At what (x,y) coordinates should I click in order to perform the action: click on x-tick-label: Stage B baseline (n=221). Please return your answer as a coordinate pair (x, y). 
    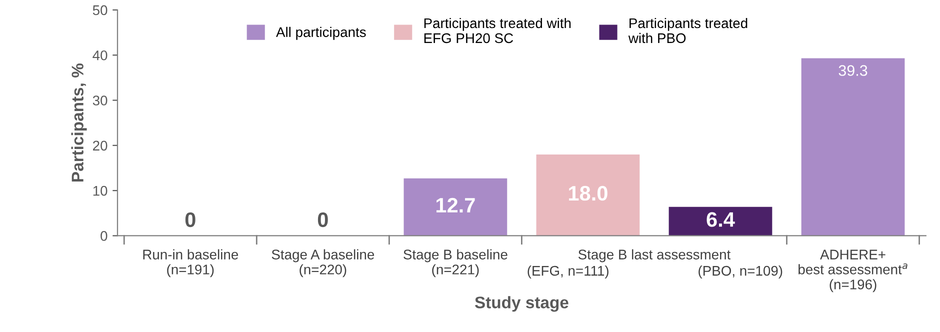
    Looking at the image, I should click on (456, 263).